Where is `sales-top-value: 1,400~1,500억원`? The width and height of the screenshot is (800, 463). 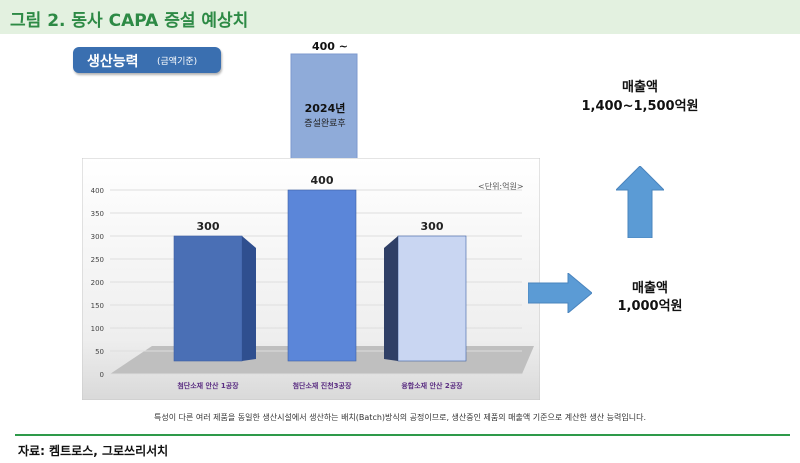
sales-top-value: 1,400~1,500억원 is located at coordinates (640, 106).